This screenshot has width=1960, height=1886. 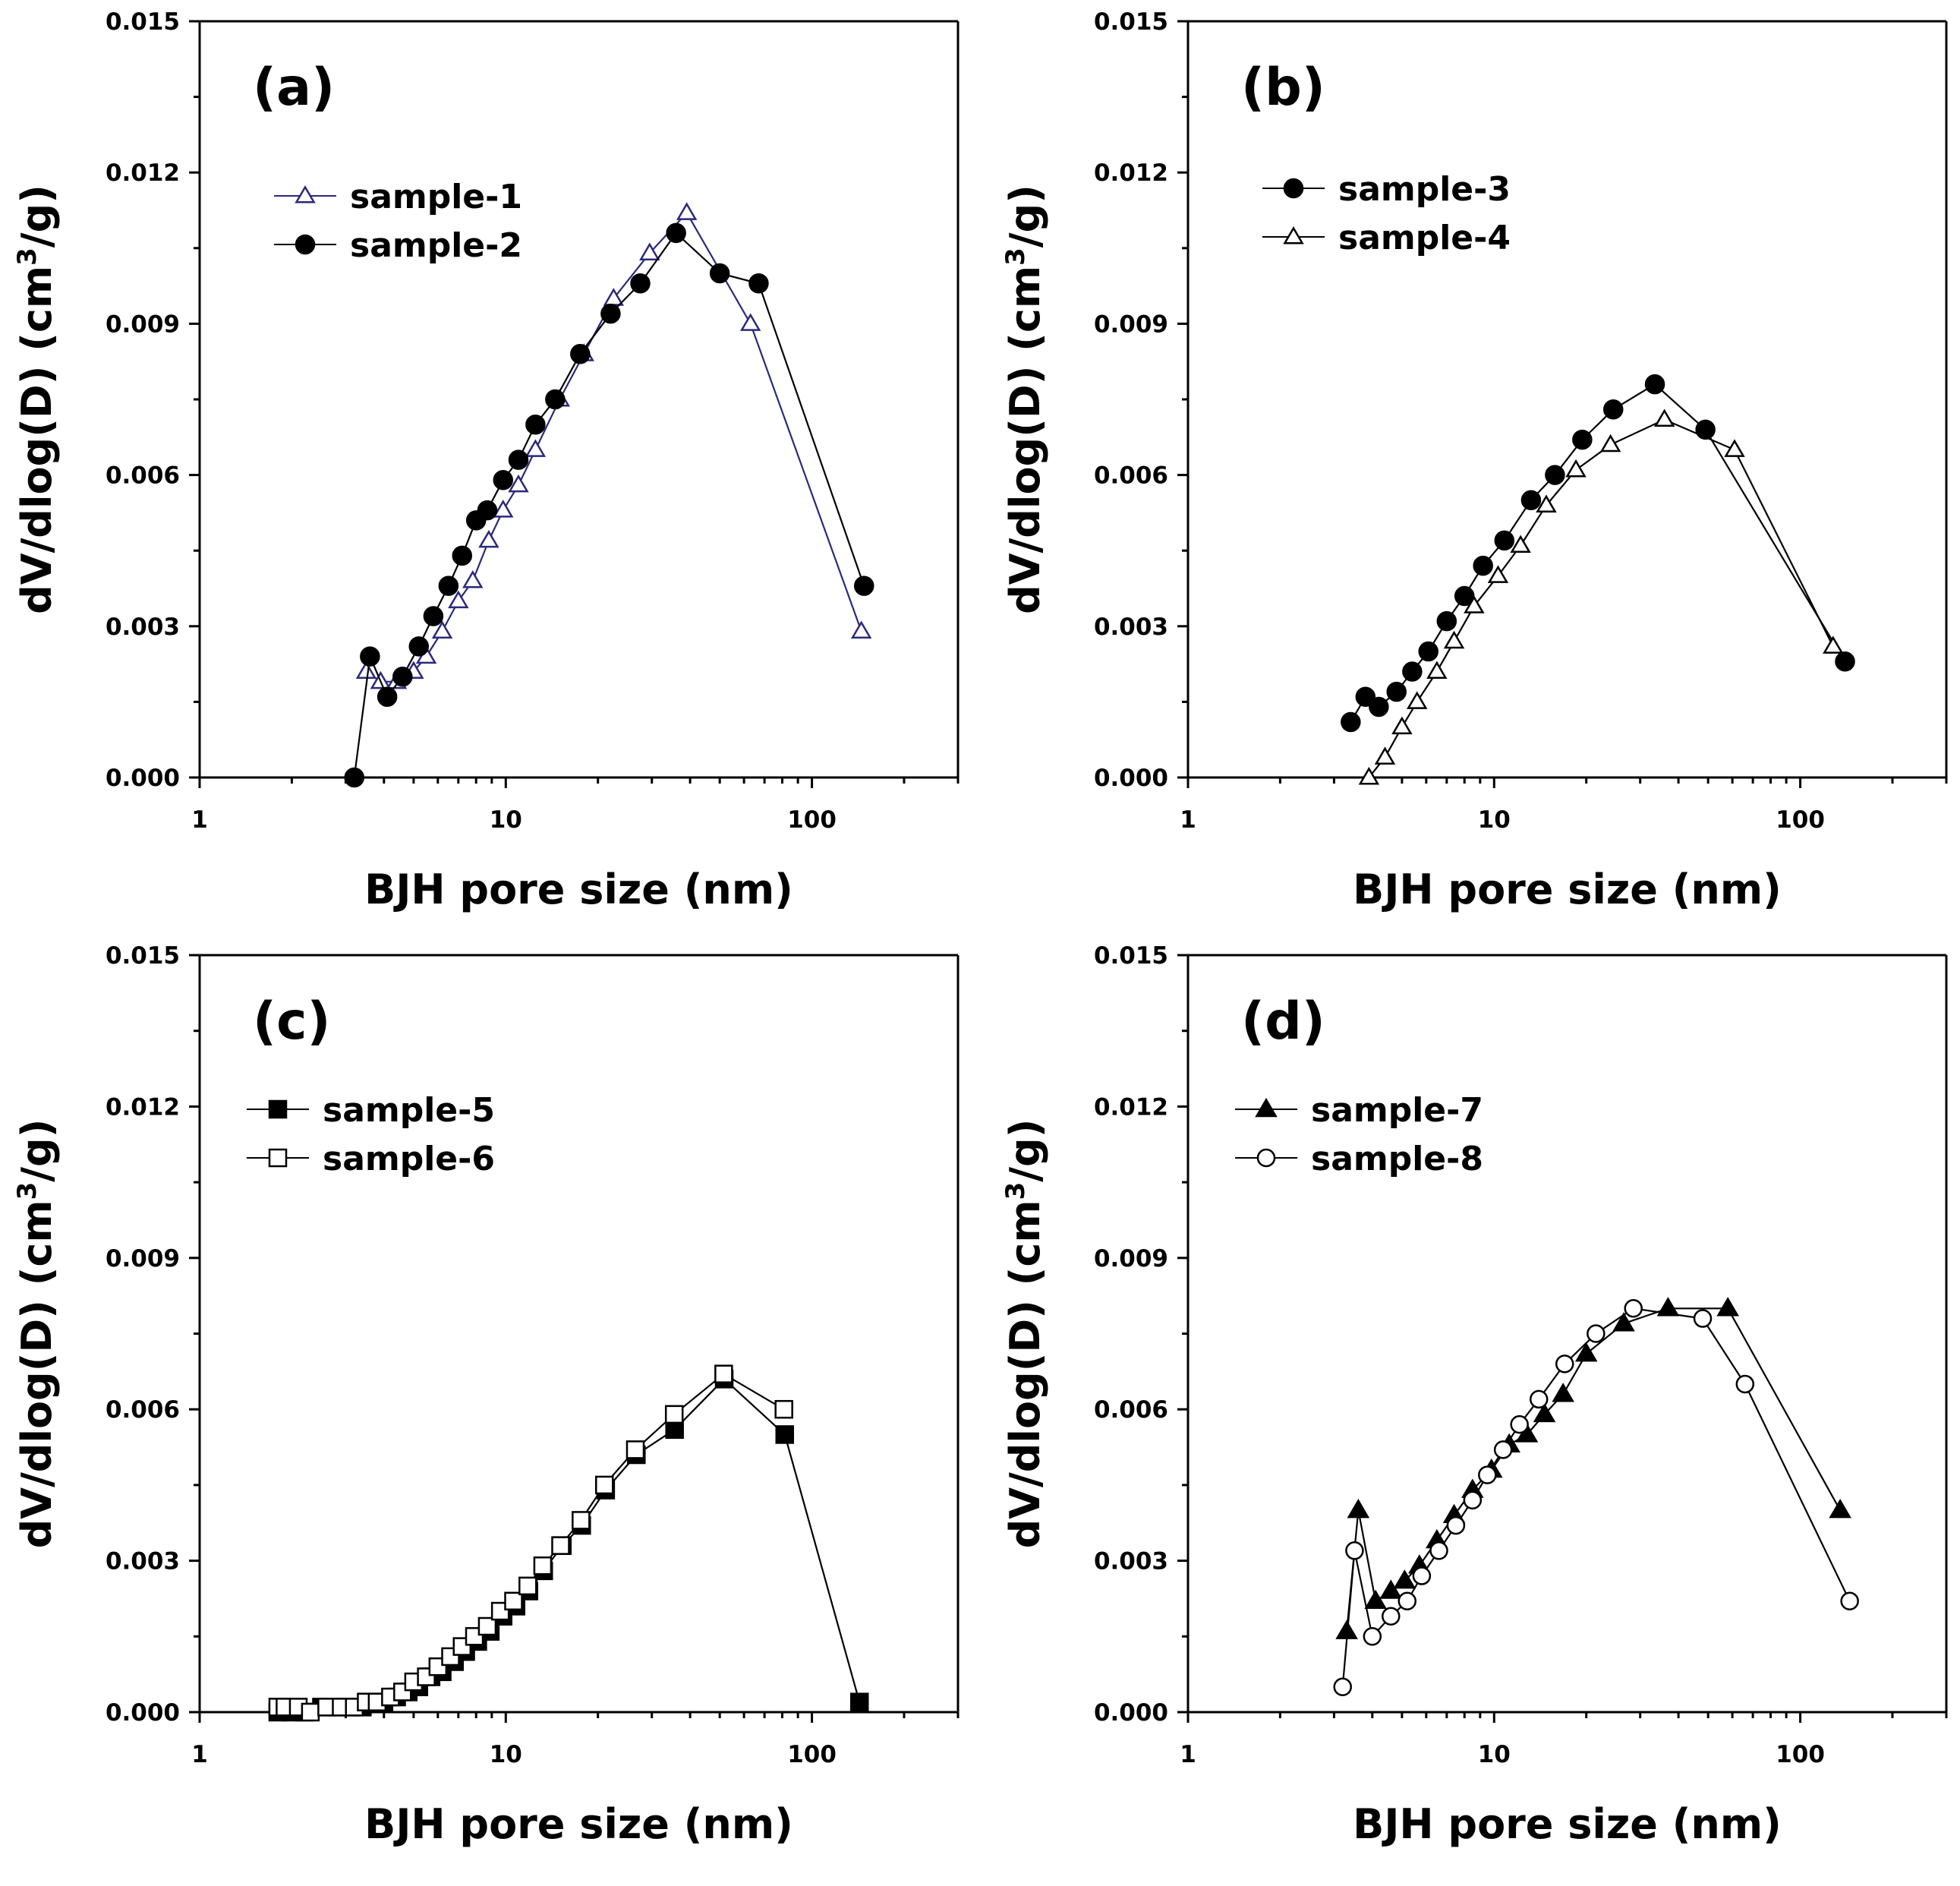 I want to click on legend-label: sample-4, so click(x=1424, y=238).